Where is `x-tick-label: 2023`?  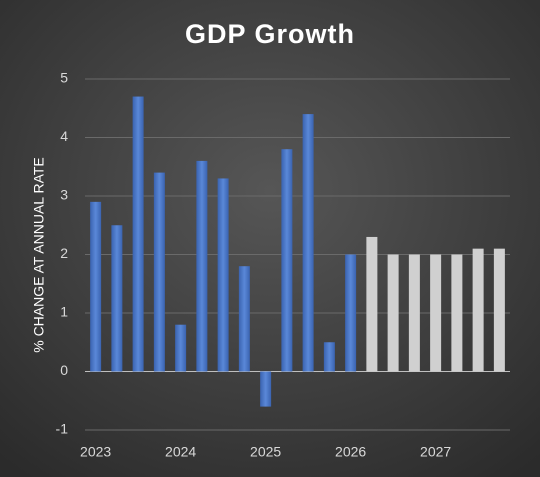 x-tick-label: 2023 is located at coordinates (95, 452).